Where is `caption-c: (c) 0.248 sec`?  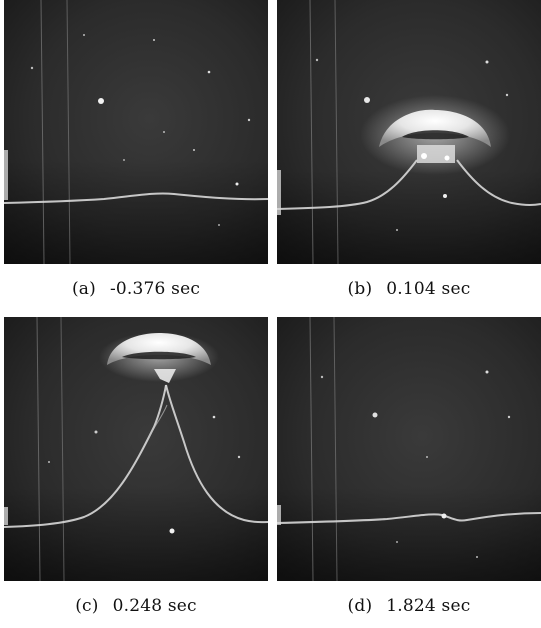
caption-c: (c) 0.248 sec is located at coordinates (136, 606).